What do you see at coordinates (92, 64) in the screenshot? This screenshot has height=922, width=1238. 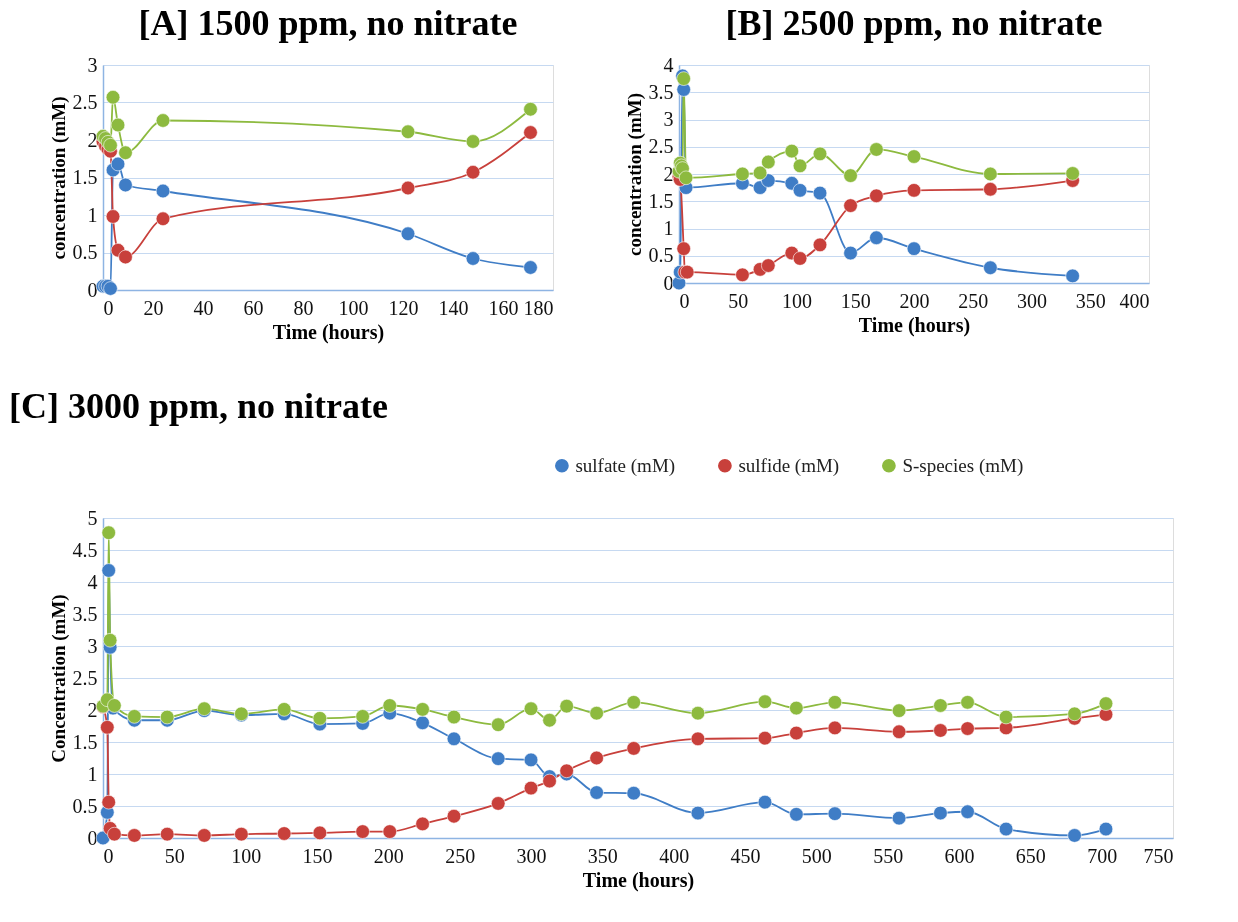 I see `y-tick-label: 3` at bounding box center [92, 64].